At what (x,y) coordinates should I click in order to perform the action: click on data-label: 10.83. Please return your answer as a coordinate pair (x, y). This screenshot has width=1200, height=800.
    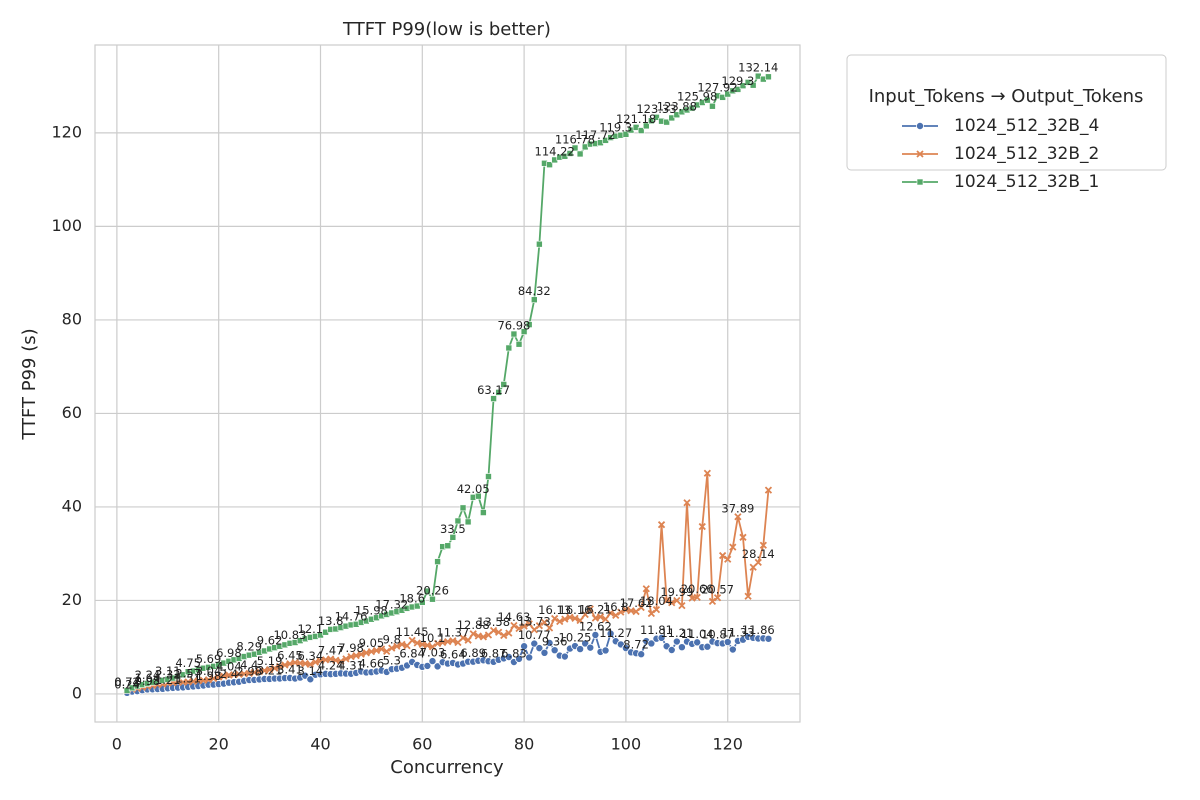
    Looking at the image, I should click on (289, 635).